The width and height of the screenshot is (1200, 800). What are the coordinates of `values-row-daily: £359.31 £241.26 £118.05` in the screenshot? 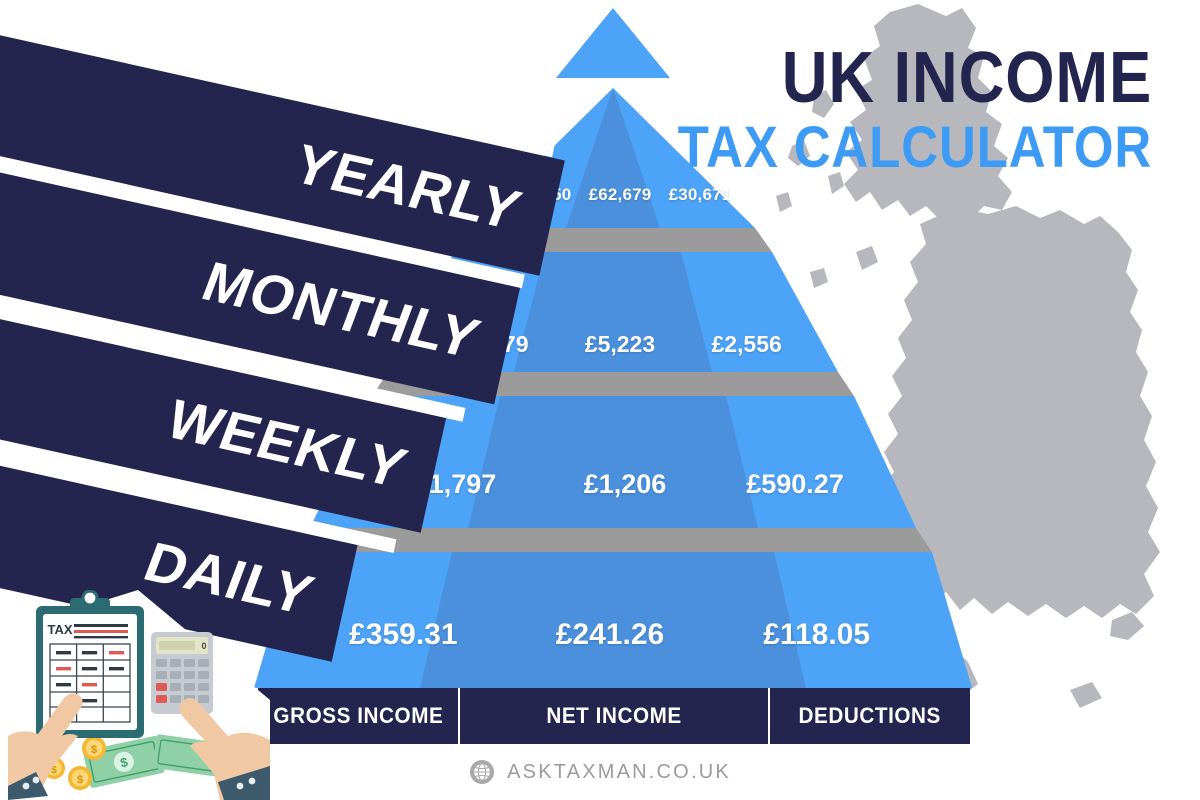 It's located at (610, 635).